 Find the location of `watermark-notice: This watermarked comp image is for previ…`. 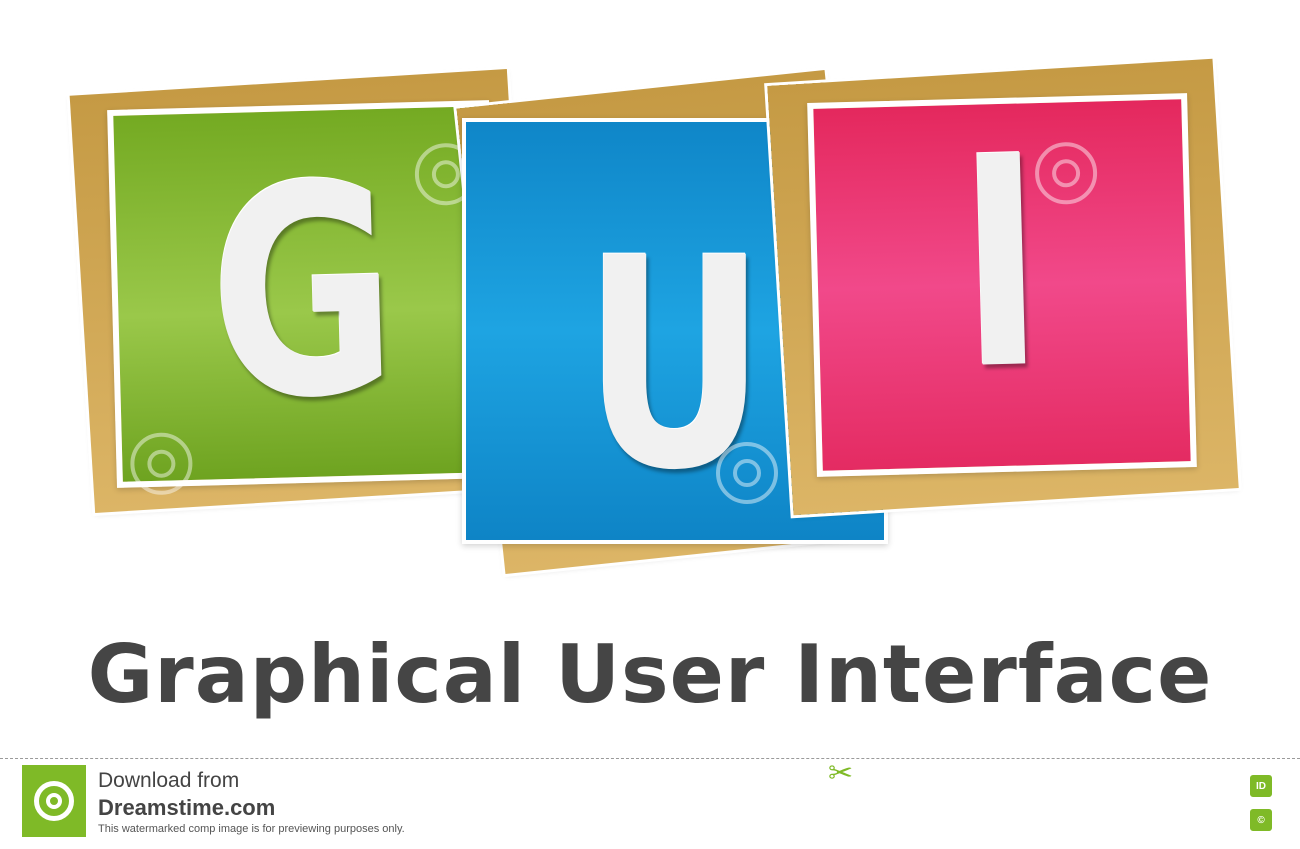

watermark-notice: This watermarked comp image is for previ… is located at coordinates (251, 829).